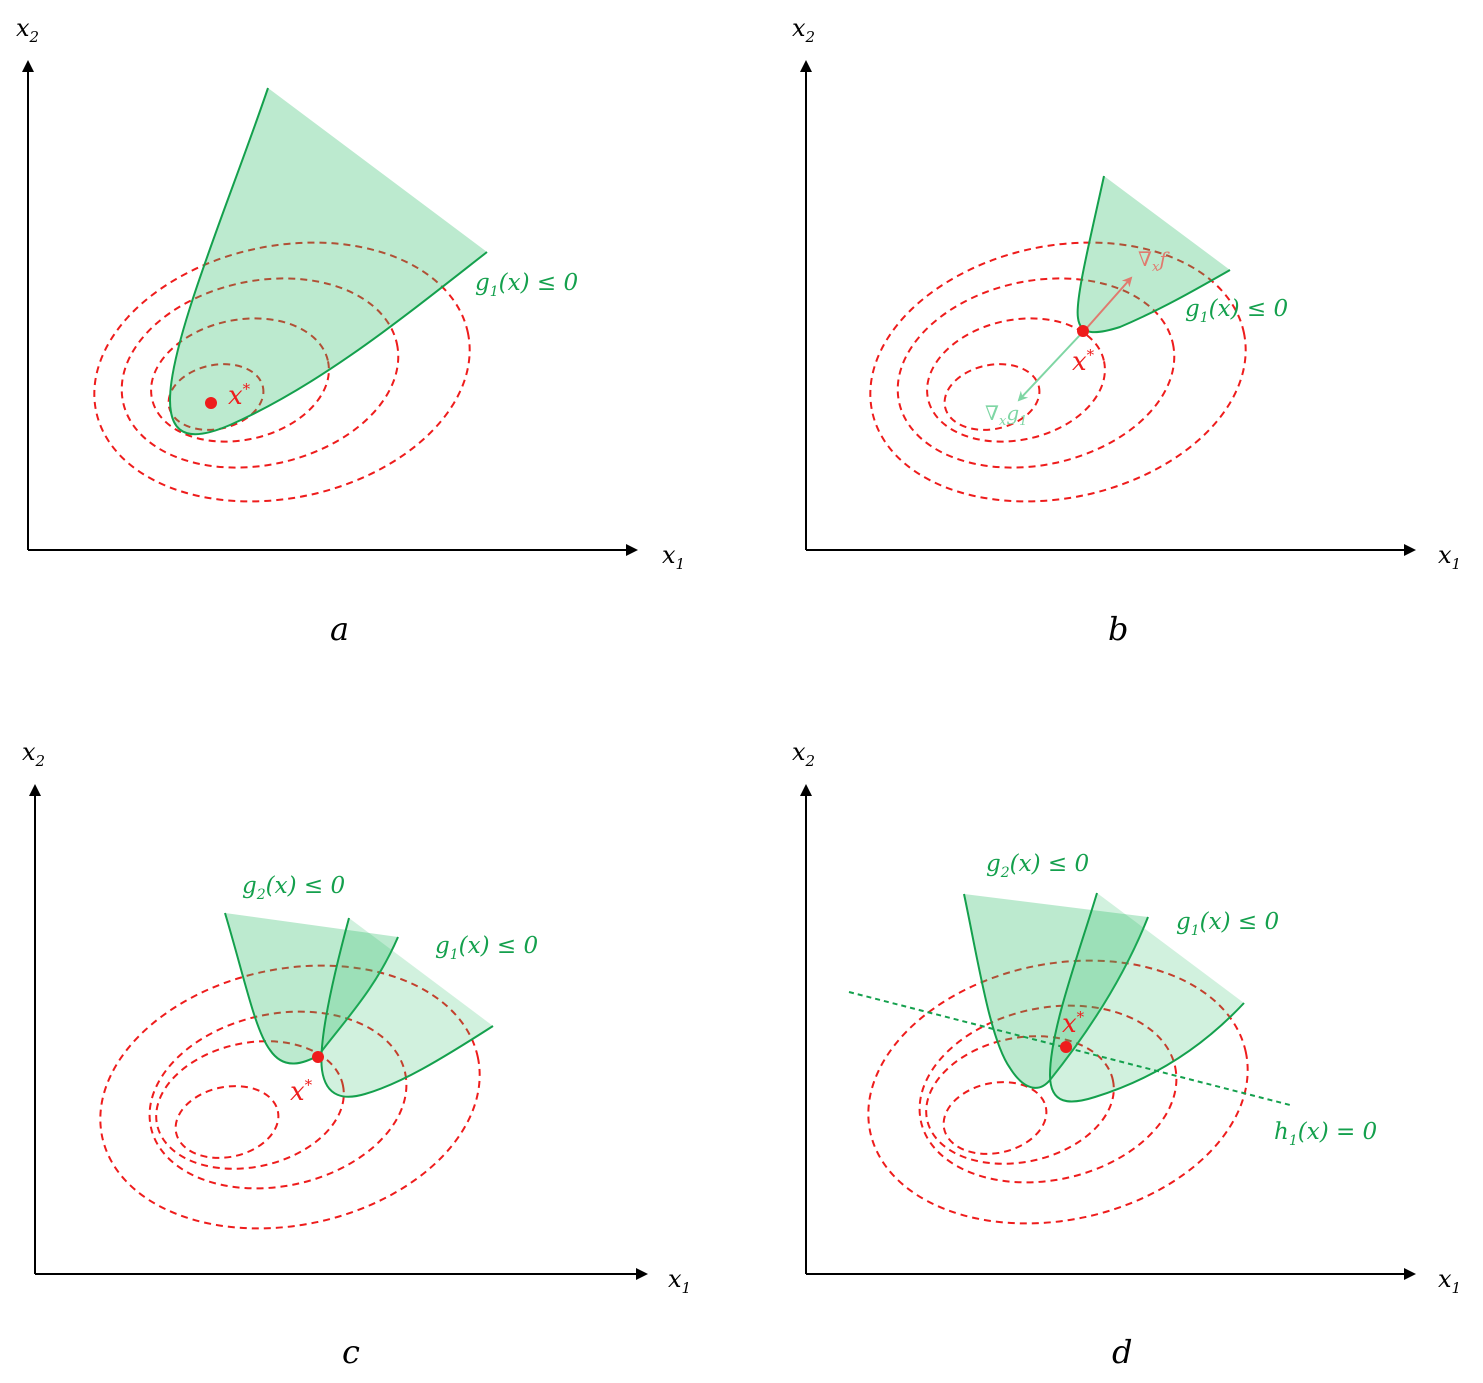  I want to click on boundary-g1-d, so click(1146, 997).